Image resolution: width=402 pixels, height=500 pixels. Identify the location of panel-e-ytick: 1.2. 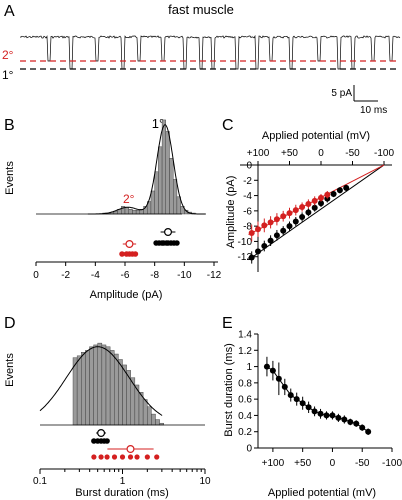
(245, 351).